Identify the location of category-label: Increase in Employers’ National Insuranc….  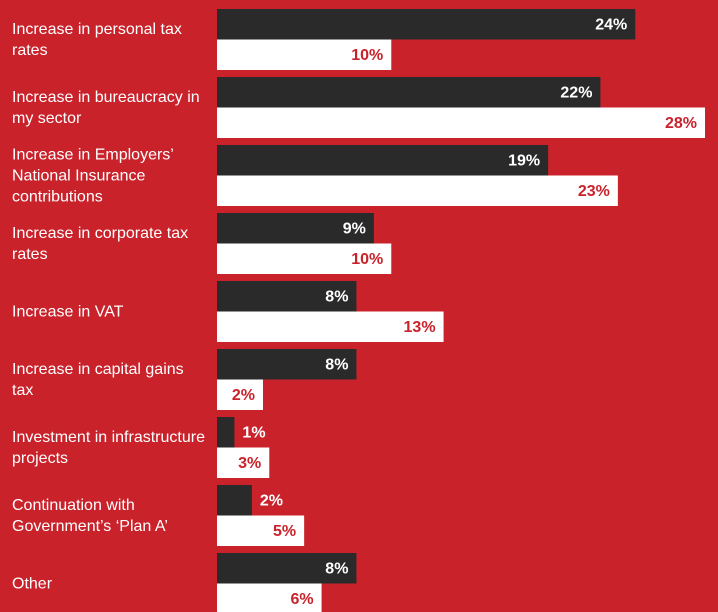
(93, 175).